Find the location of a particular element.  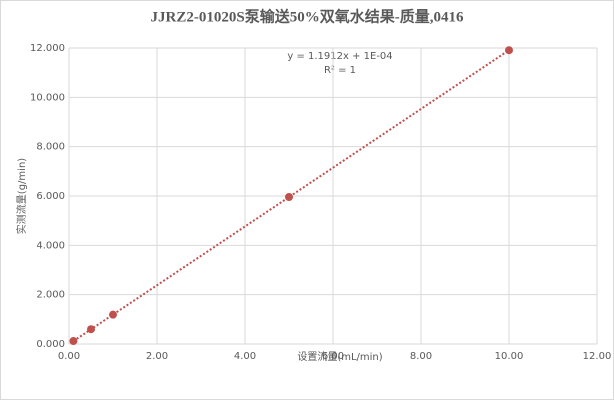

x-tick-label: 12.00 is located at coordinates (597, 356).